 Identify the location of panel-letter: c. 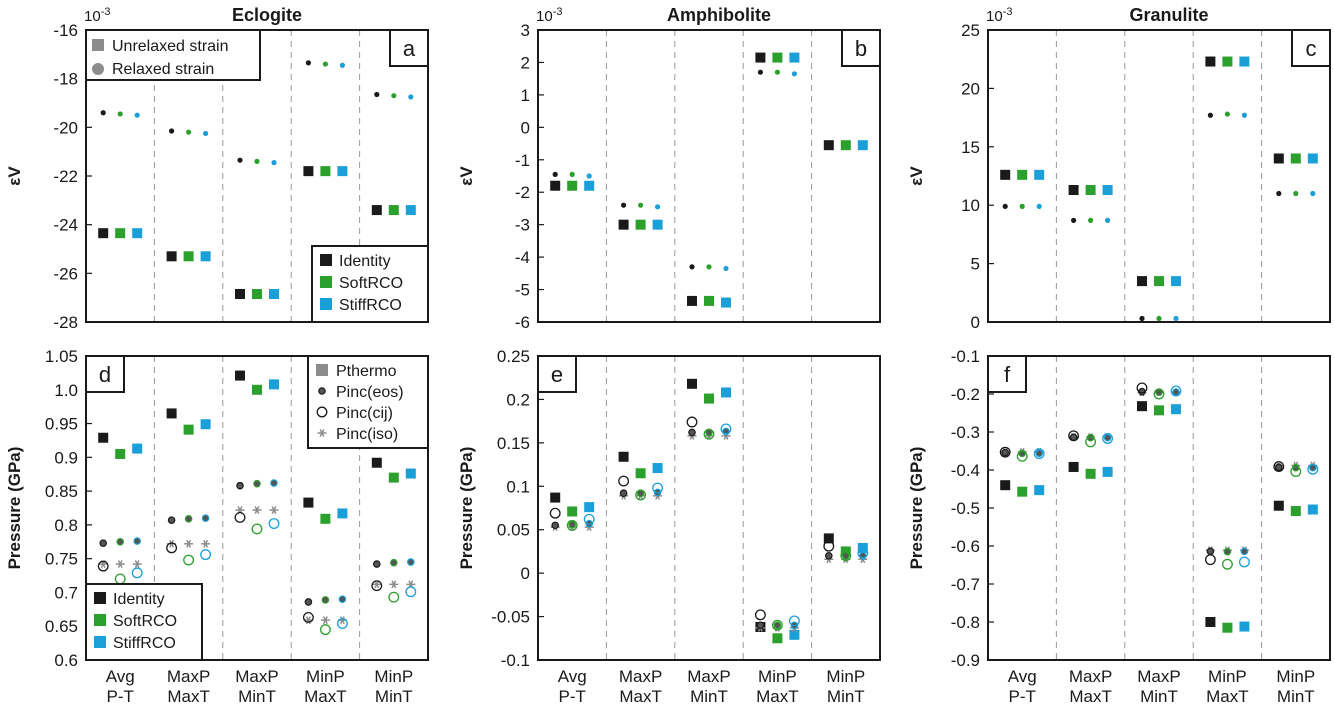
(1311, 48).